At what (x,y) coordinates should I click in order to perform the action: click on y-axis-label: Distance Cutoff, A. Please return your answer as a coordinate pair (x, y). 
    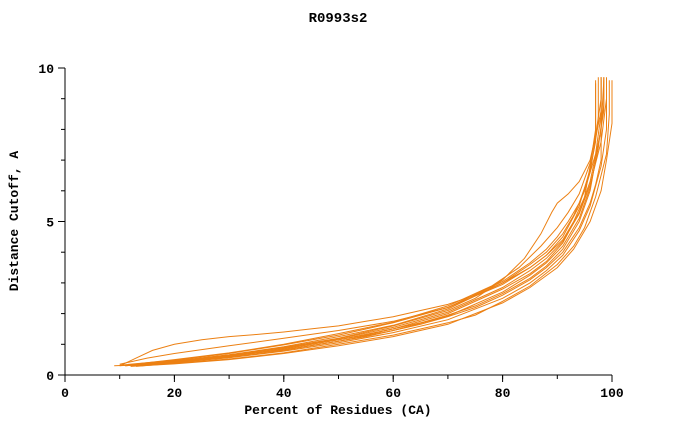
    Looking at the image, I should click on (14, 221).